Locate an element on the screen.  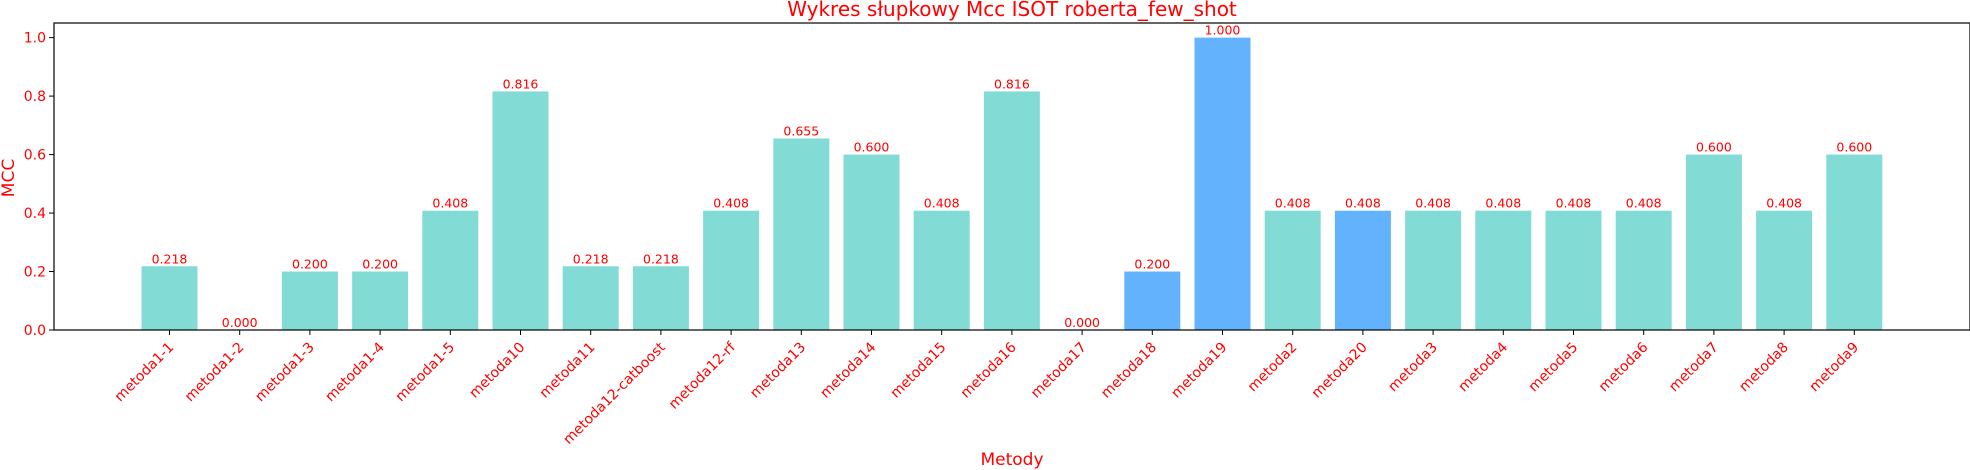
bar-metoda8 is located at coordinates (1784, 270).